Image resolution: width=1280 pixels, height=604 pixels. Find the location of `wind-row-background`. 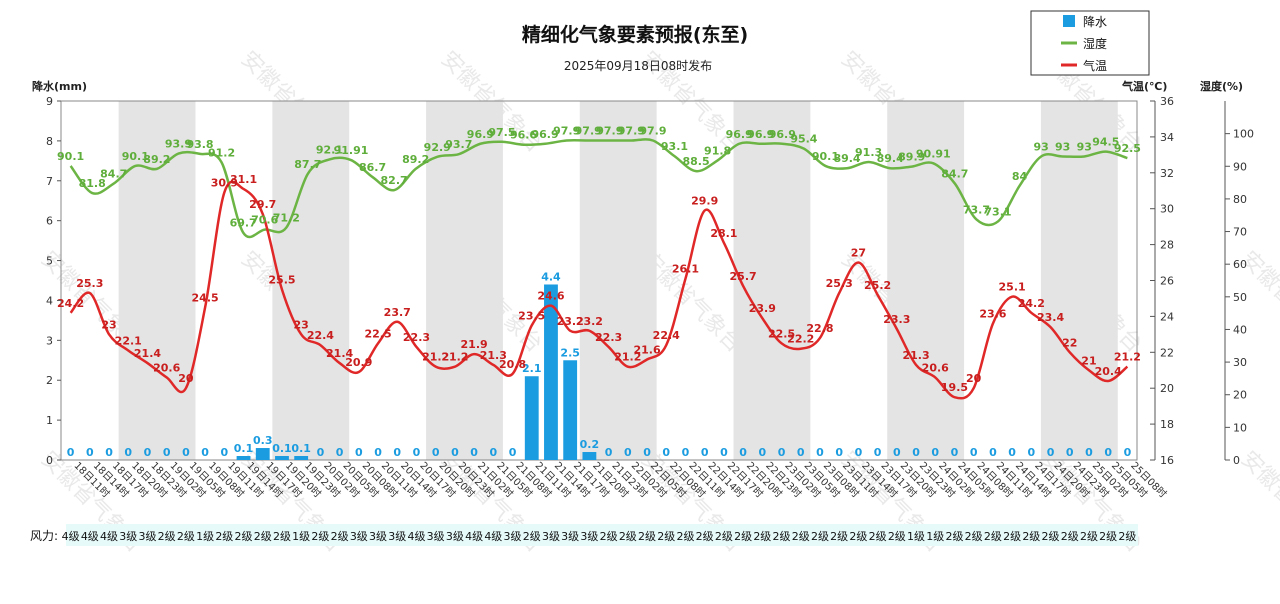

wind-row-background is located at coordinates (602, 535).